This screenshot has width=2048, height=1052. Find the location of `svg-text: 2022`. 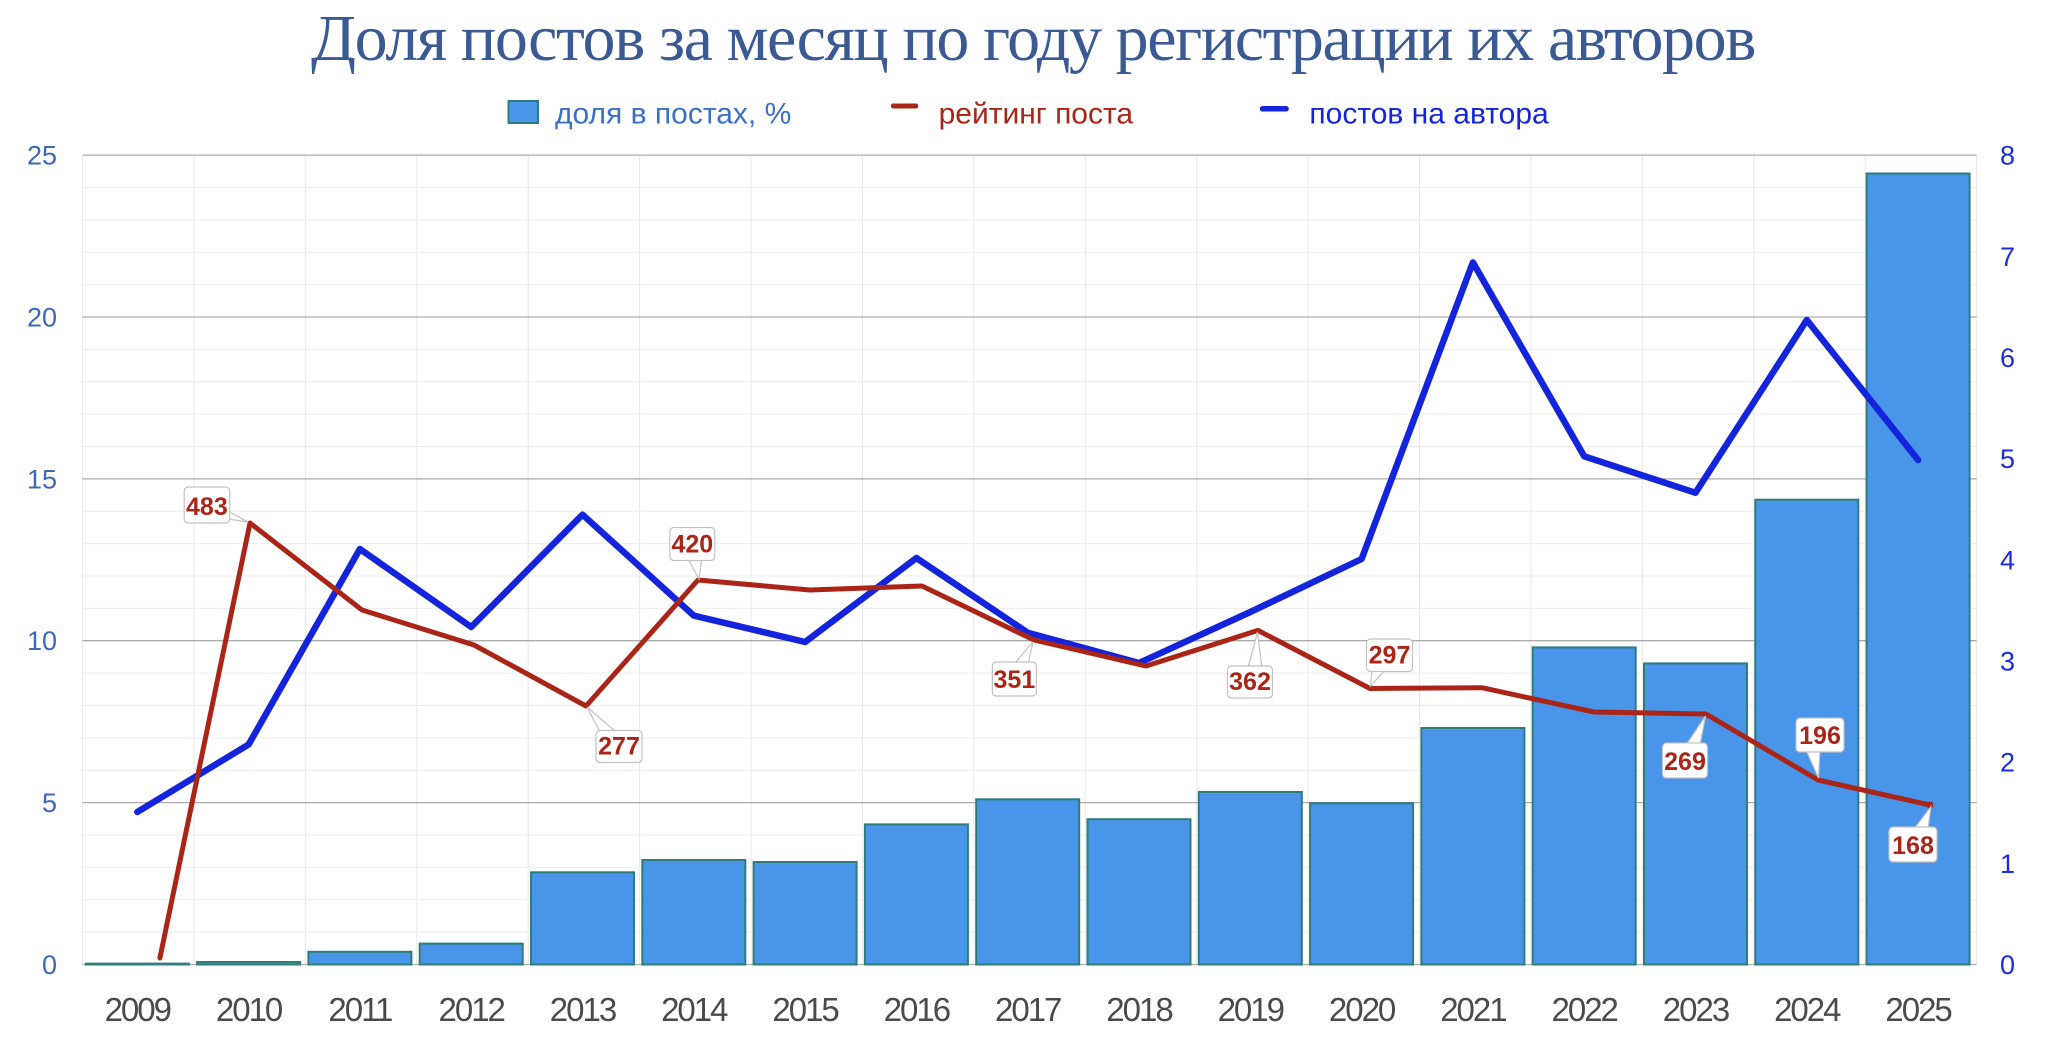

svg-text: 2022 is located at coordinates (1584, 1009).